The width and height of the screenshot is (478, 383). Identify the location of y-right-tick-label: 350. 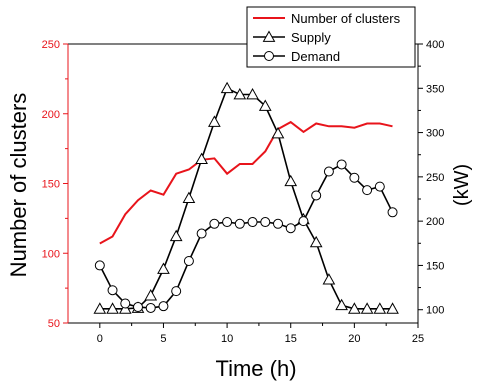
(435, 89).